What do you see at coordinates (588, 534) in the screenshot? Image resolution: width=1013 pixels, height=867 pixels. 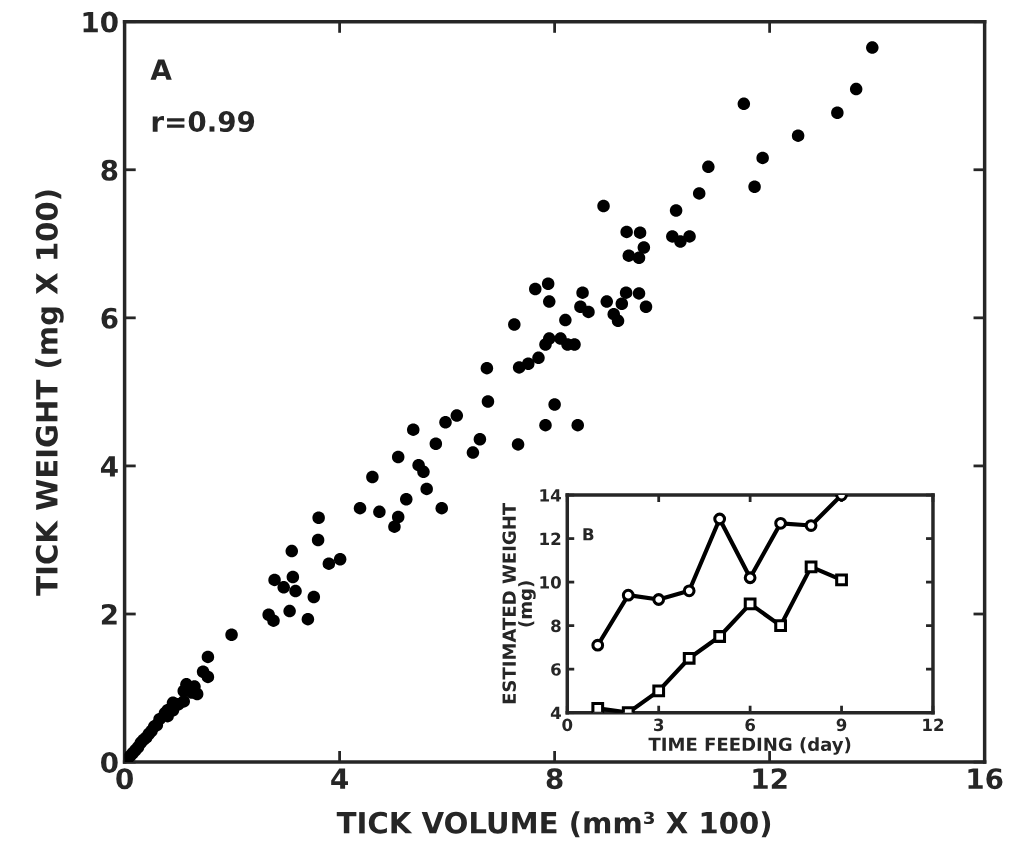 I see `annotation: B` at bounding box center [588, 534].